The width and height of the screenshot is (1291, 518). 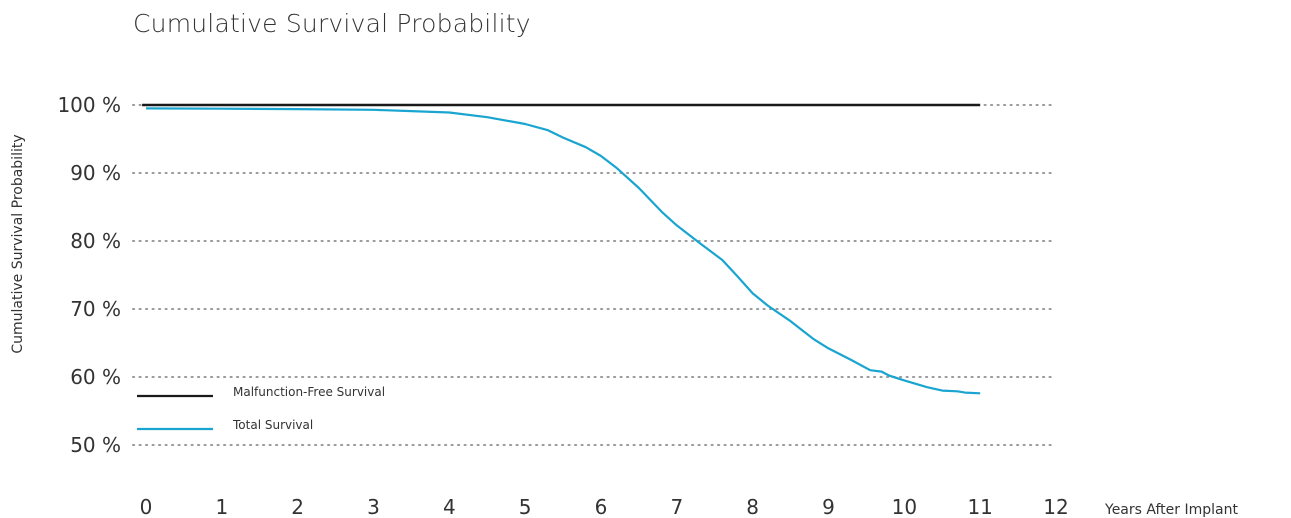 What do you see at coordinates (95, 241) in the screenshot?
I see `y-tick-label: 80 %` at bounding box center [95, 241].